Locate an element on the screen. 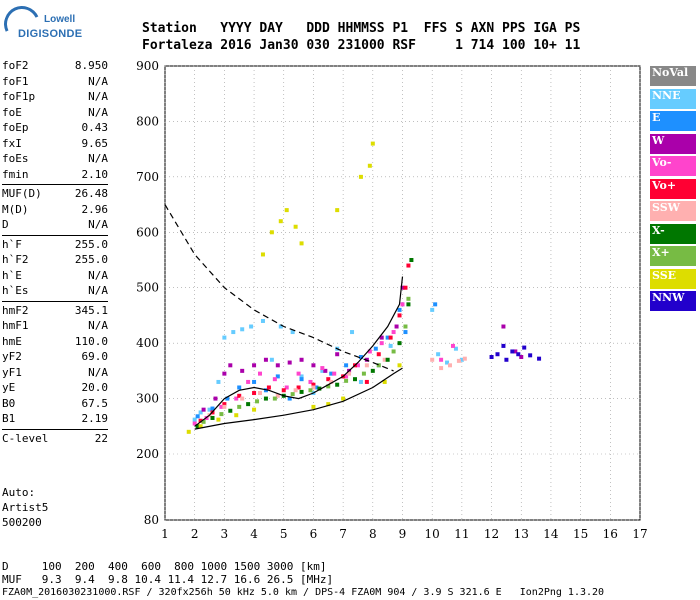  legend-item-x-: X+ is located at coordinates (673, 256).